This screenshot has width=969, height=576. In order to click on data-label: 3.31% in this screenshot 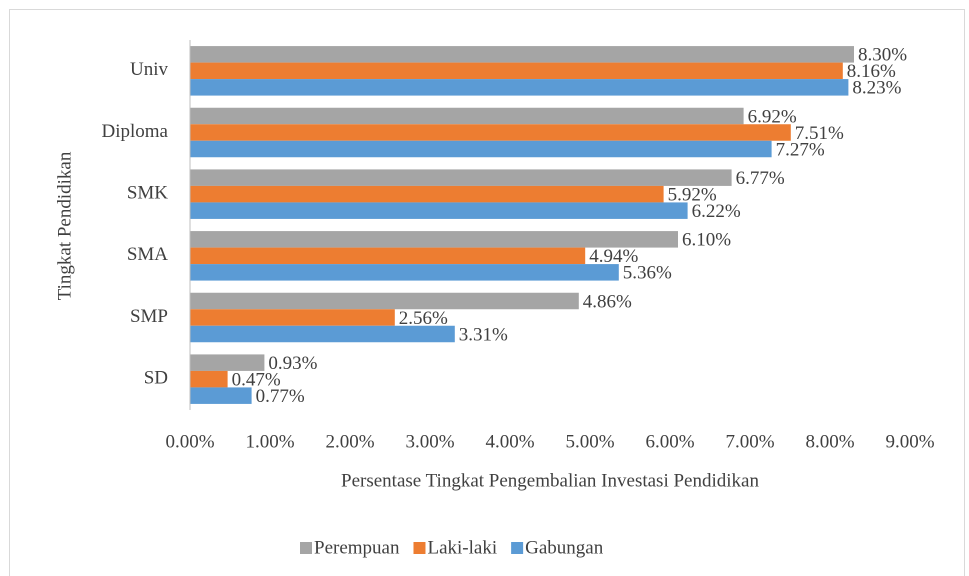, I will do `click(483, 334)`.